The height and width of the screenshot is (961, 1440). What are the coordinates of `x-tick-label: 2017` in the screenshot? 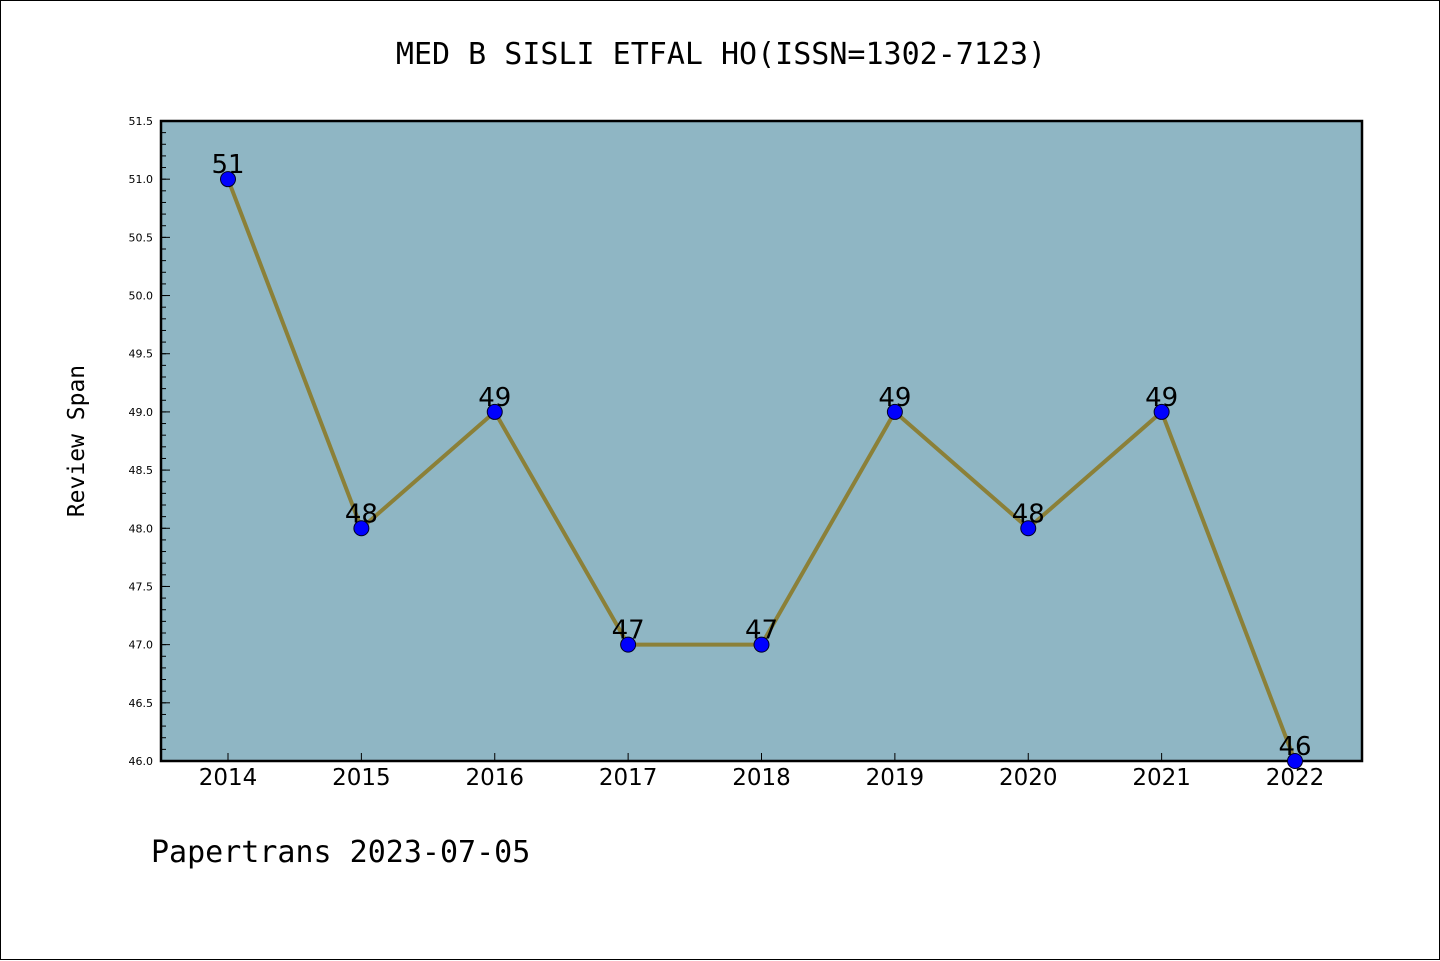 It's located at (628, 778).